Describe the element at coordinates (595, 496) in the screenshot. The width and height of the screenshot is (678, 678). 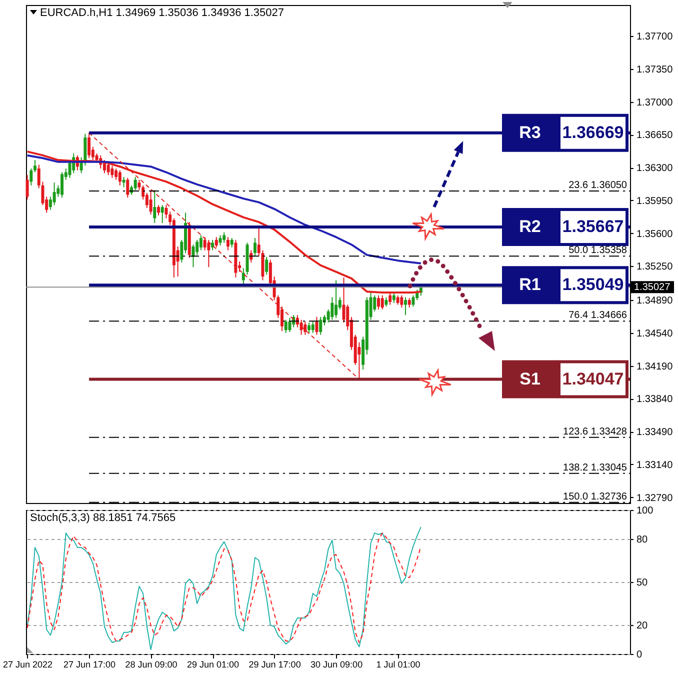
I see `ref-line-label: 150.0 1.32736` at that location.